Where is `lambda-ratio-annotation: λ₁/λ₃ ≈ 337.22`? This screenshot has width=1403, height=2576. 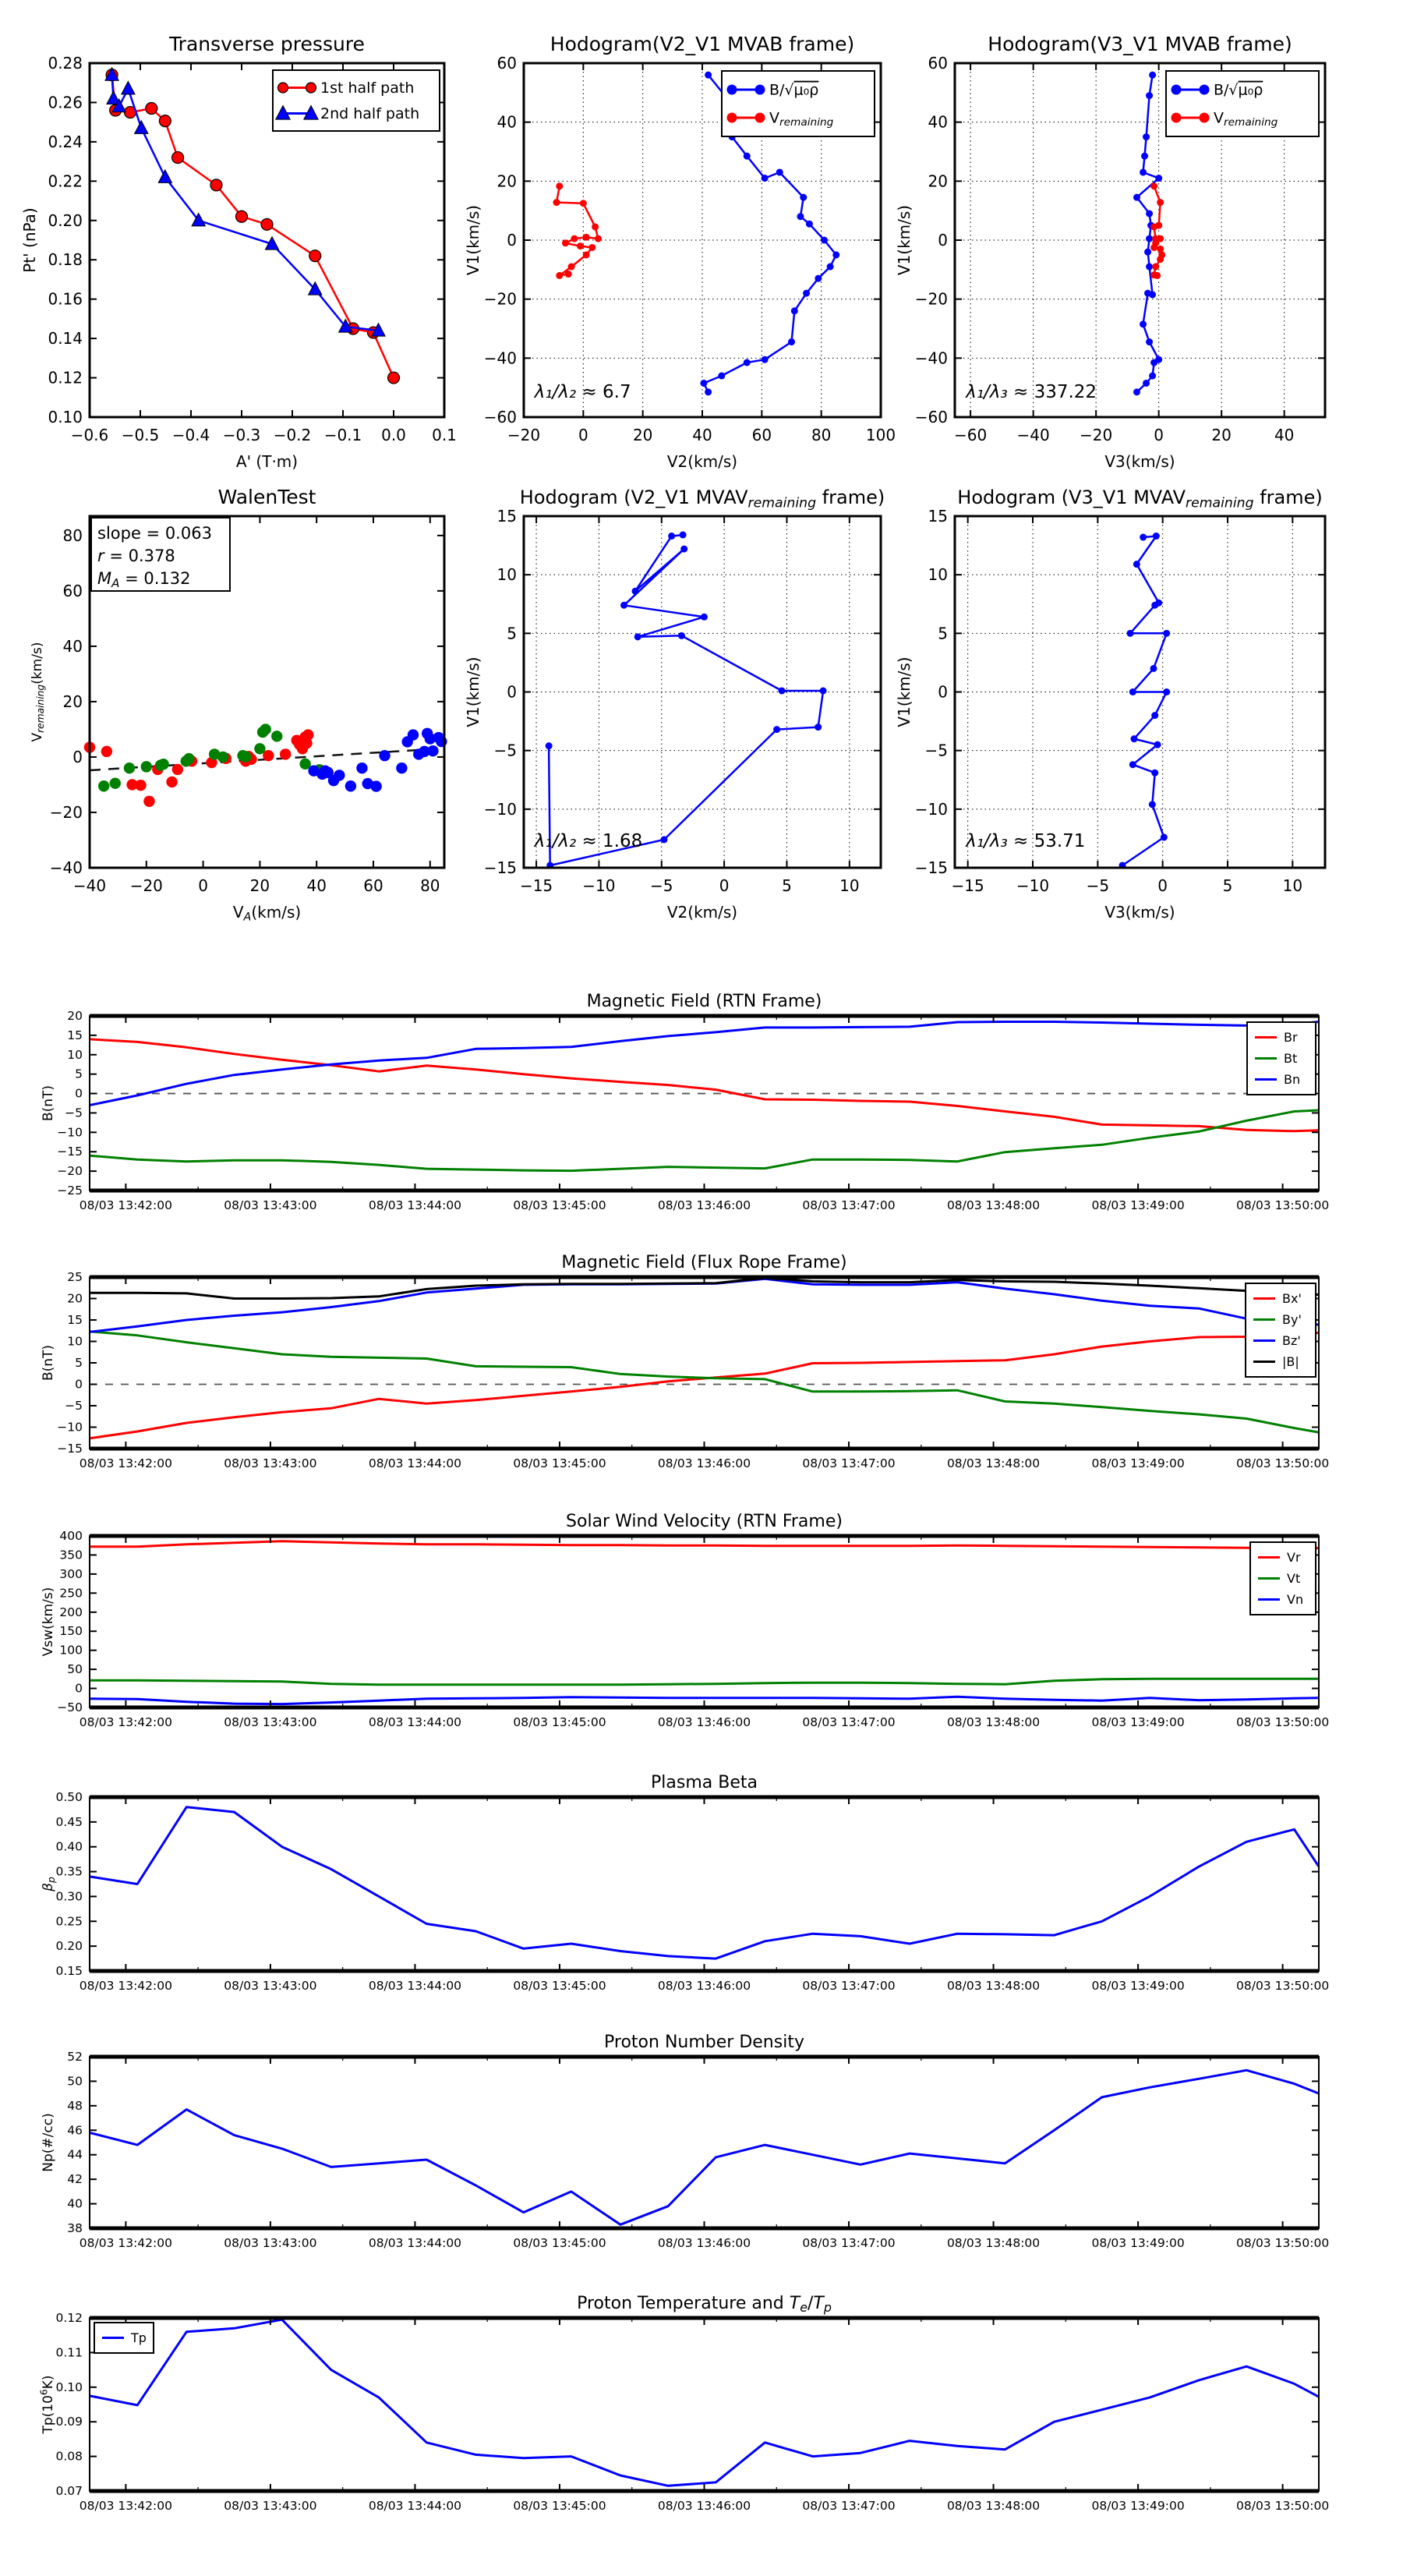 lambda-ratio-annotation: λ₁/λ₃ ≈ 337.22 is located at coordinates (1030, 392).